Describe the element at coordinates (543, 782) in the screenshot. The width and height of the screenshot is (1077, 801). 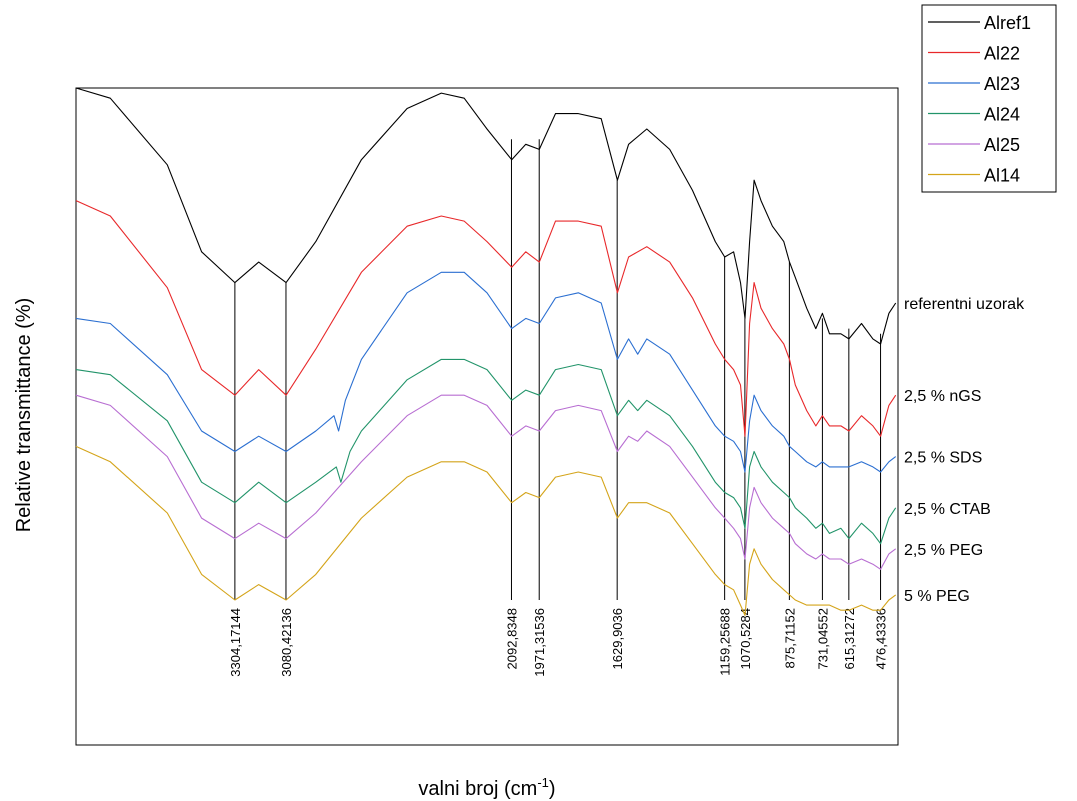
I see `x-axis-label-superscript: -1` at that location.